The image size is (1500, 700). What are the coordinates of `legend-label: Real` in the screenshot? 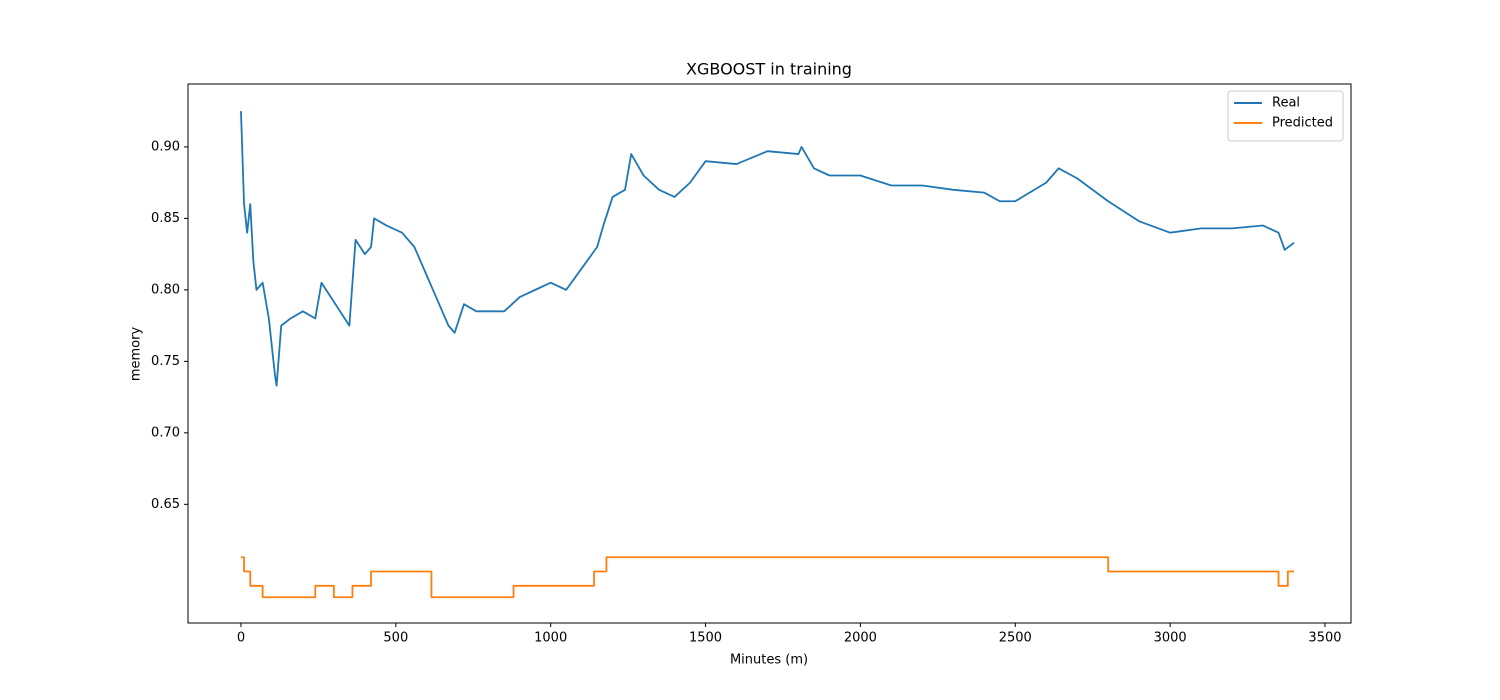 It's located at (1286, 103).